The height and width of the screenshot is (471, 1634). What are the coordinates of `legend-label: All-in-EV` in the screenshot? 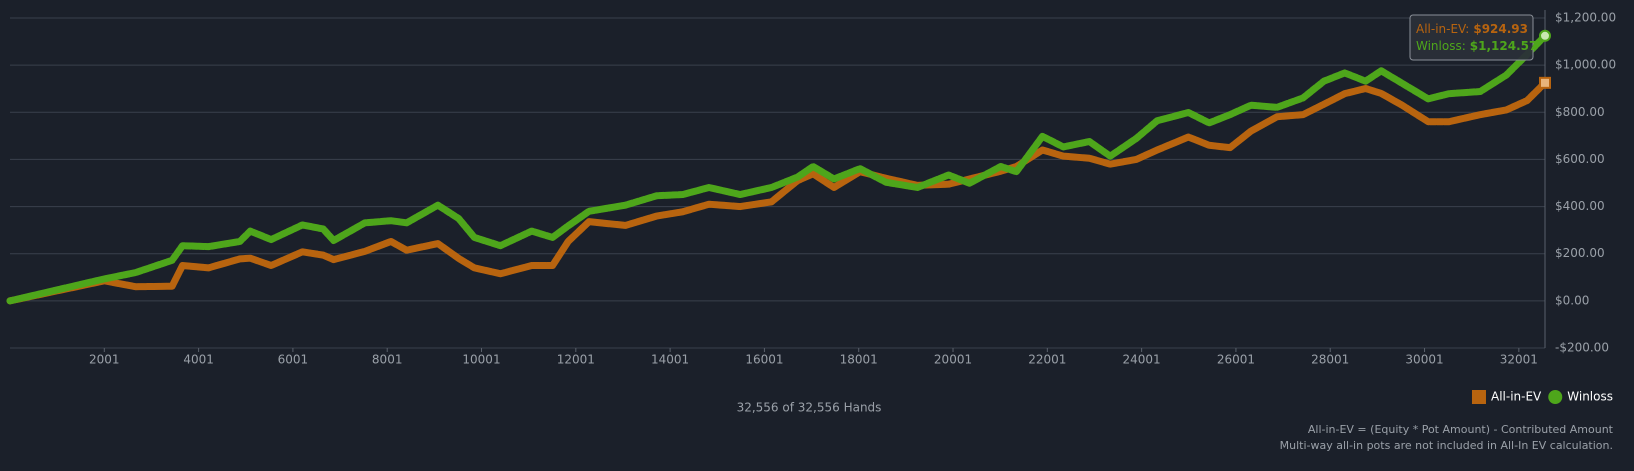 It's located at (1516, 397).